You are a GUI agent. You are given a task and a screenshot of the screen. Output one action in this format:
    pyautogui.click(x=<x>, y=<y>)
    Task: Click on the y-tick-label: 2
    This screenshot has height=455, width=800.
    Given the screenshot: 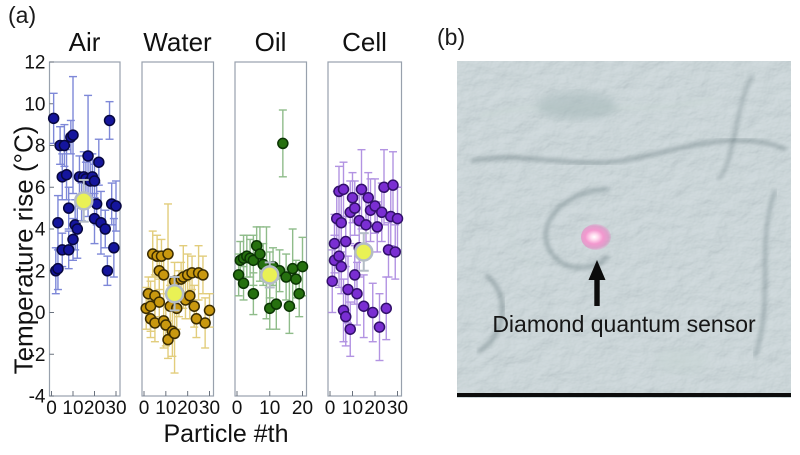 What is the action you would take?
    pyautogui.click(x=40, y=271)
    